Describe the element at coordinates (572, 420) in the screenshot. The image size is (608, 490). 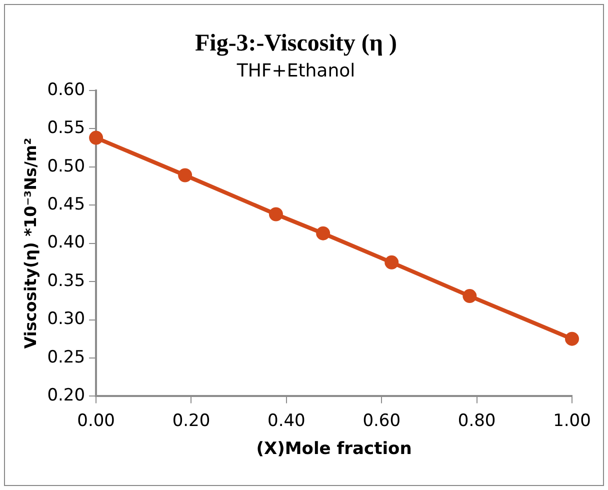
I see `x-tick-label: 1.00` at that location.